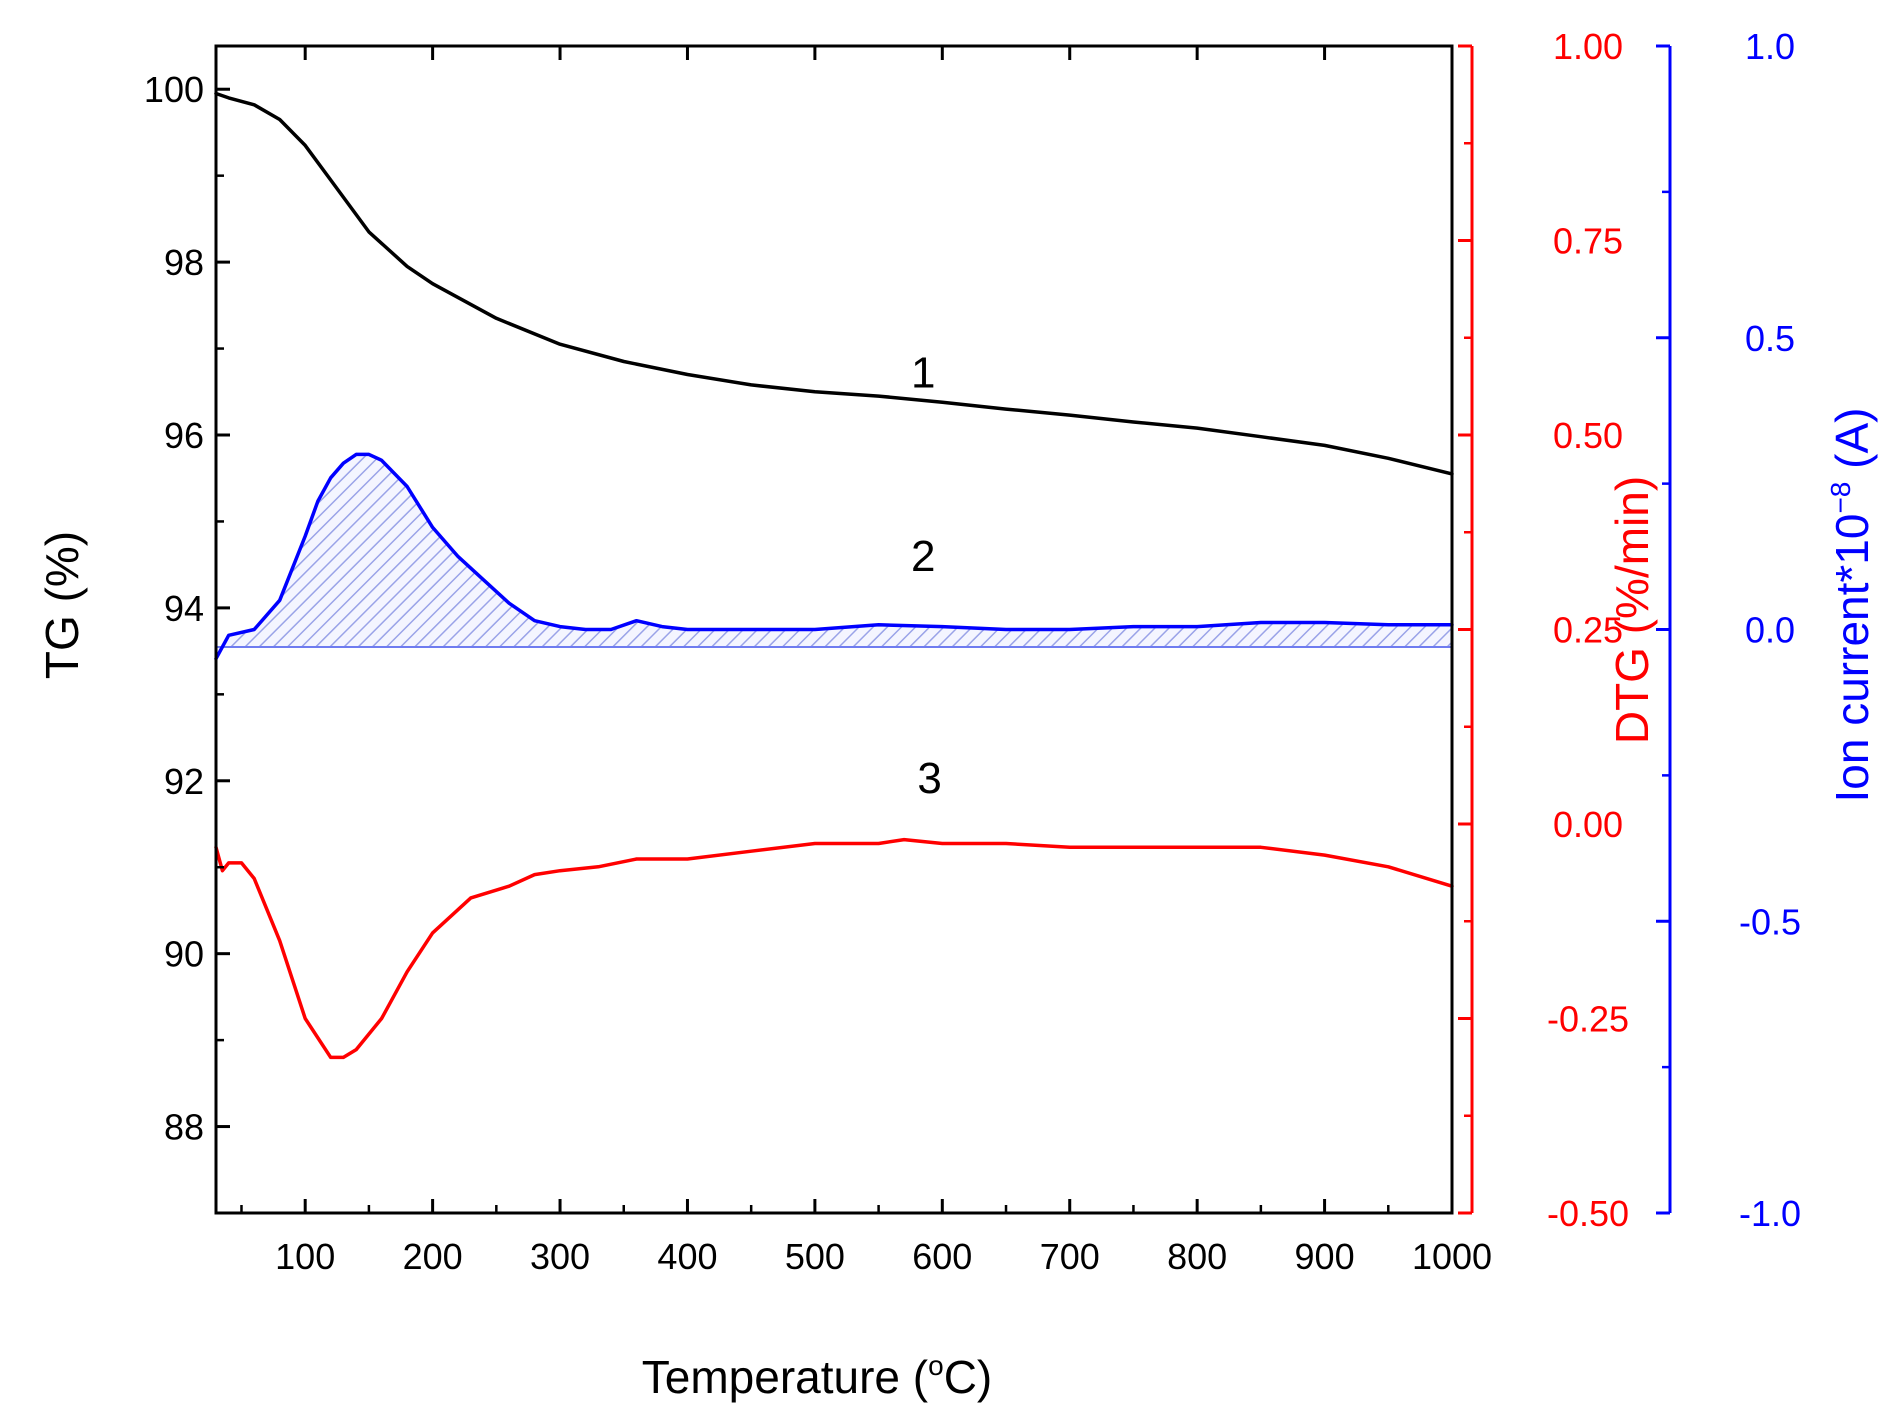  I want to click on dtg-tick-label: 0.25, so click(1588, 630).